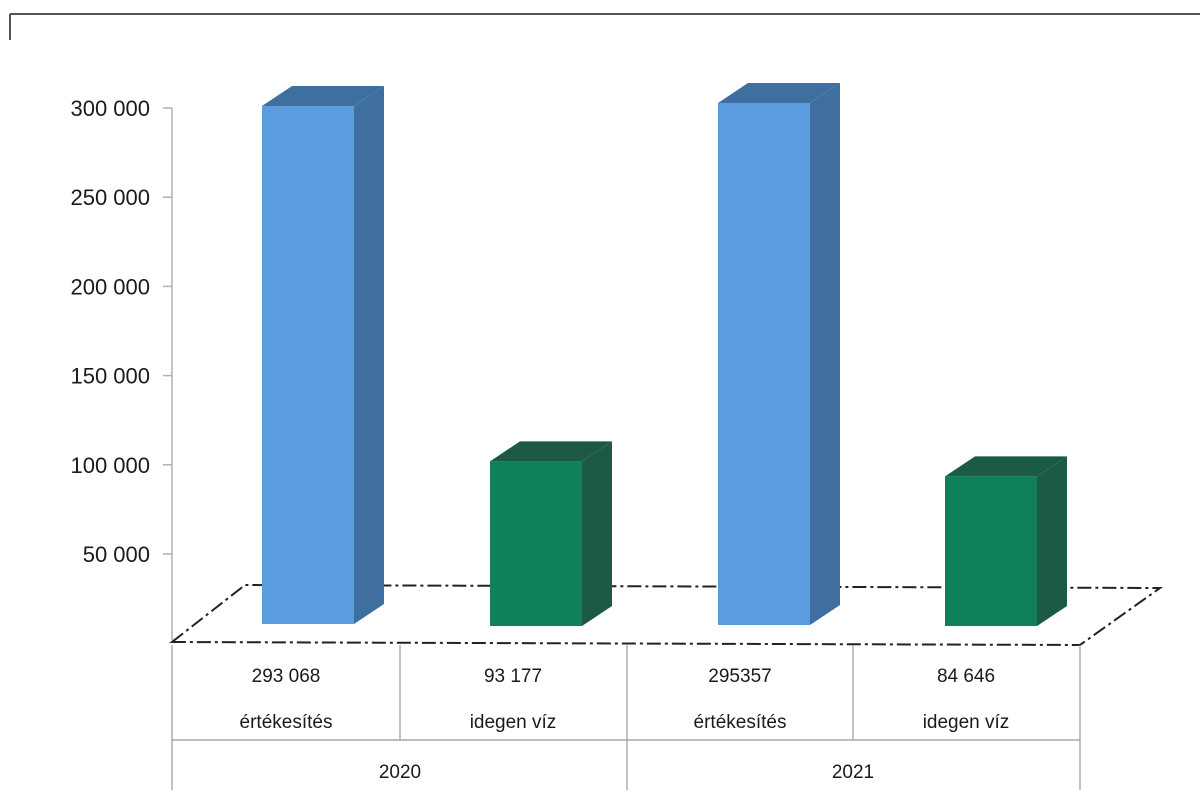 The width and height of the screenshot is (1200, 801). What do you see at coordinates (513, 676) in the screenshot?
I see `table-value: 93 177` at bounding box center [513, 676].